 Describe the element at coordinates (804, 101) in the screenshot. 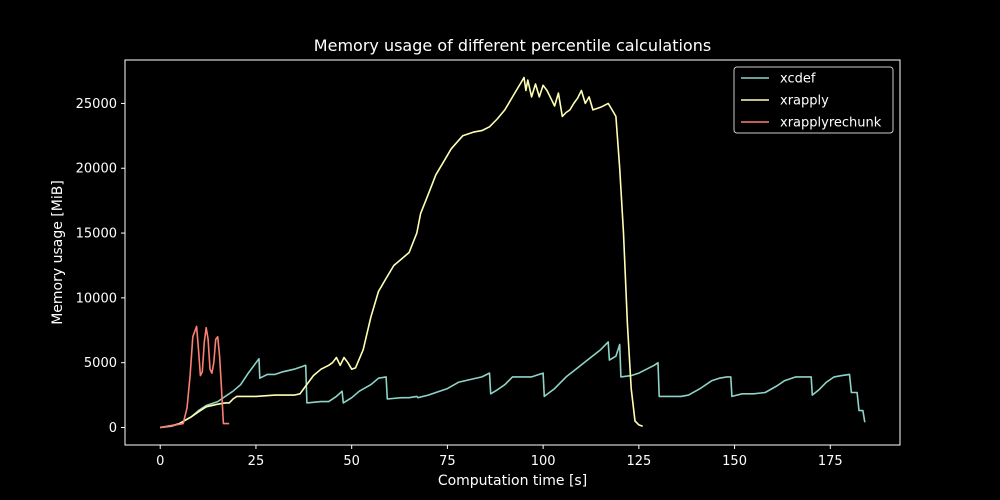

I see `legend-label-xrapply: xrapply` at that location.